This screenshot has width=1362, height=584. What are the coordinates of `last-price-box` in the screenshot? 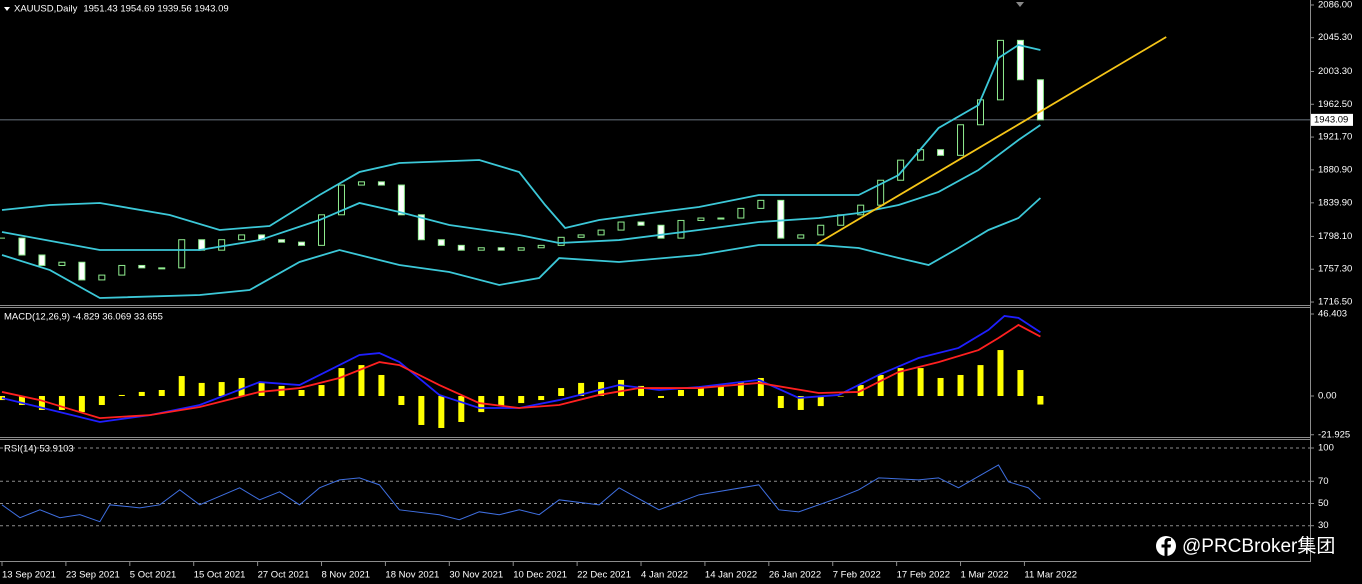 It's located at (1332, 119).